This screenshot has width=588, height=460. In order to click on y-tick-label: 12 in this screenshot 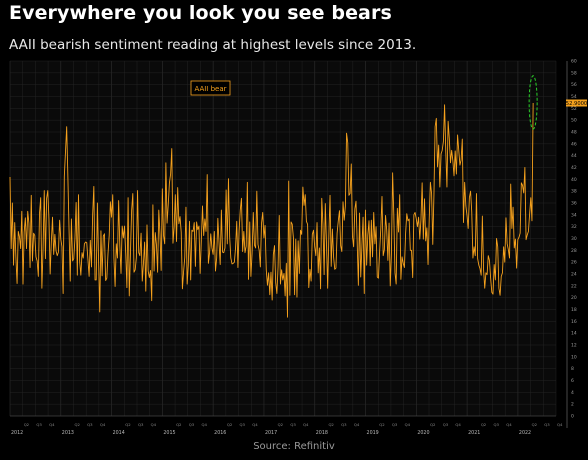, I will do `click(574, 346)`.